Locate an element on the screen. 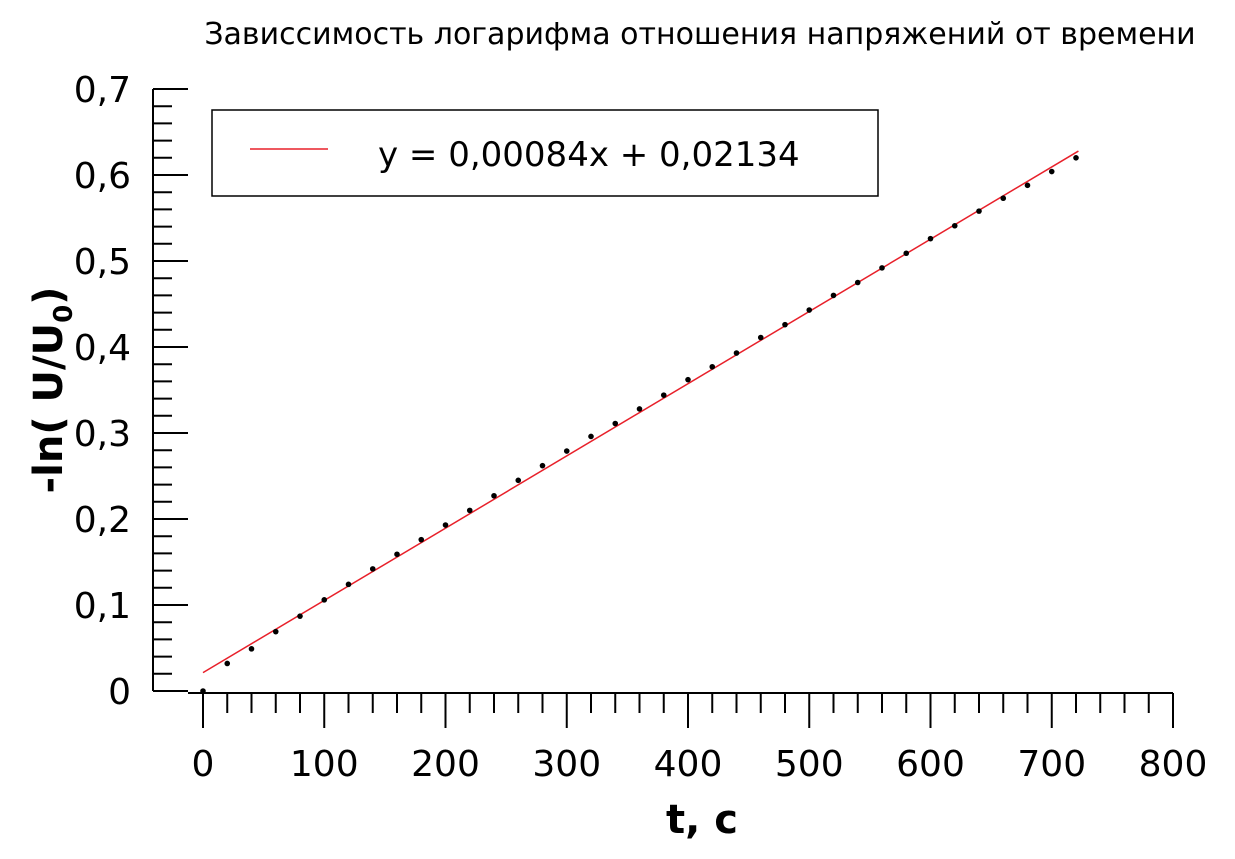 The height and width of the screenshot is (859, 1235). y-tick-label: 0 is located at coordinates (119, 692).